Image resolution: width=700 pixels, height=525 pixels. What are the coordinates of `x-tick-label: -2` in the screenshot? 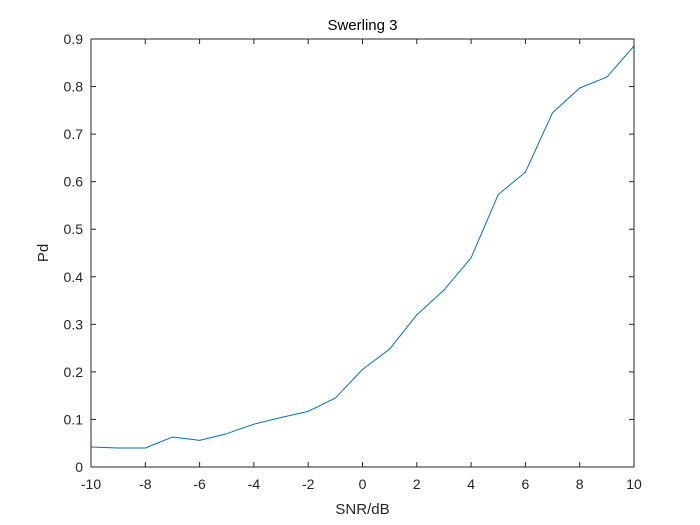 It's located at (308, 484).